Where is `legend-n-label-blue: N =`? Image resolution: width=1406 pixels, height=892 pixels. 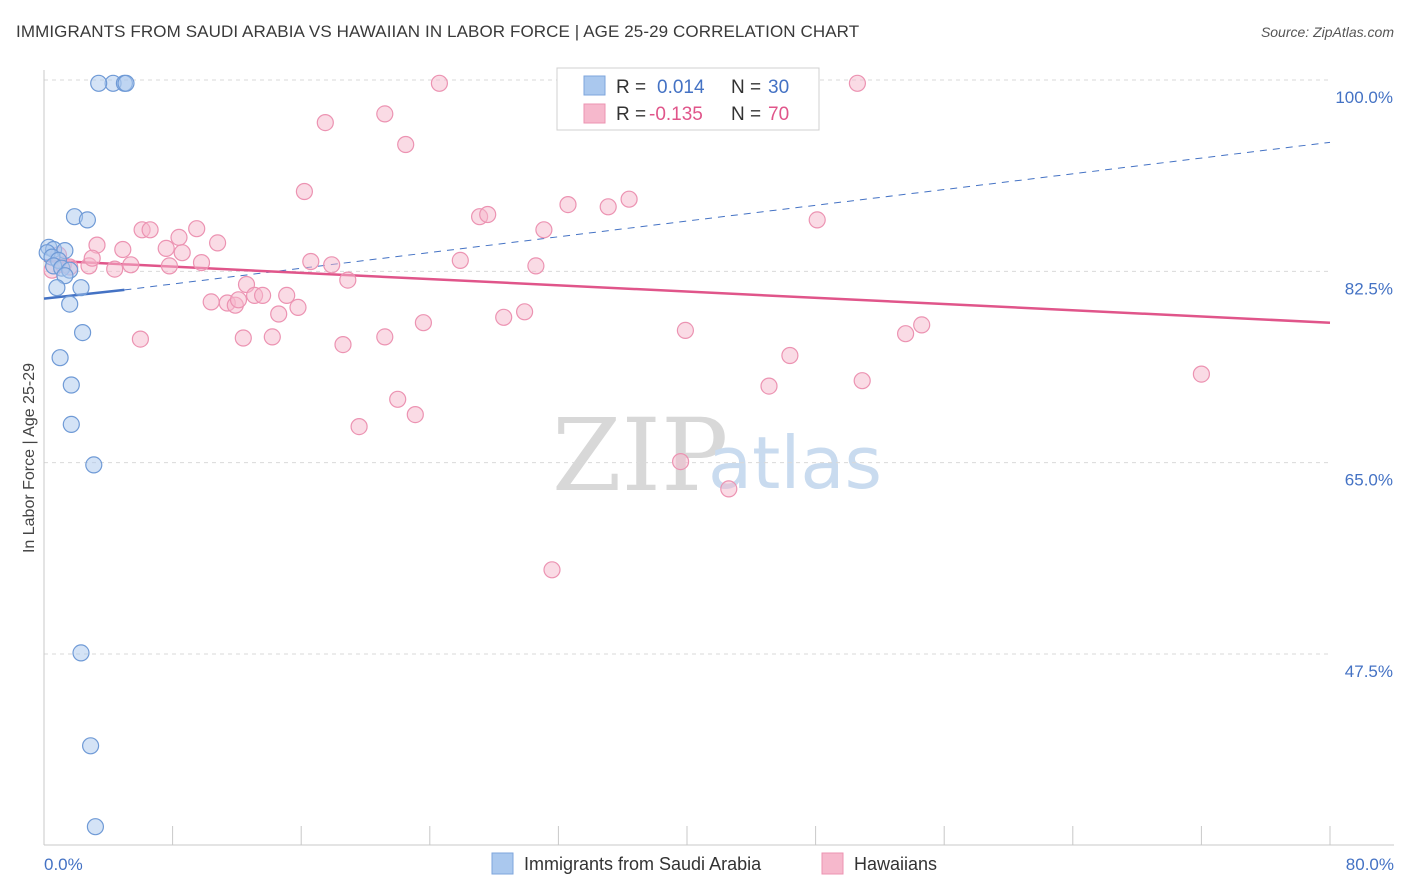 legend-n-label-blue: N = is located at coordinates (746, 87).